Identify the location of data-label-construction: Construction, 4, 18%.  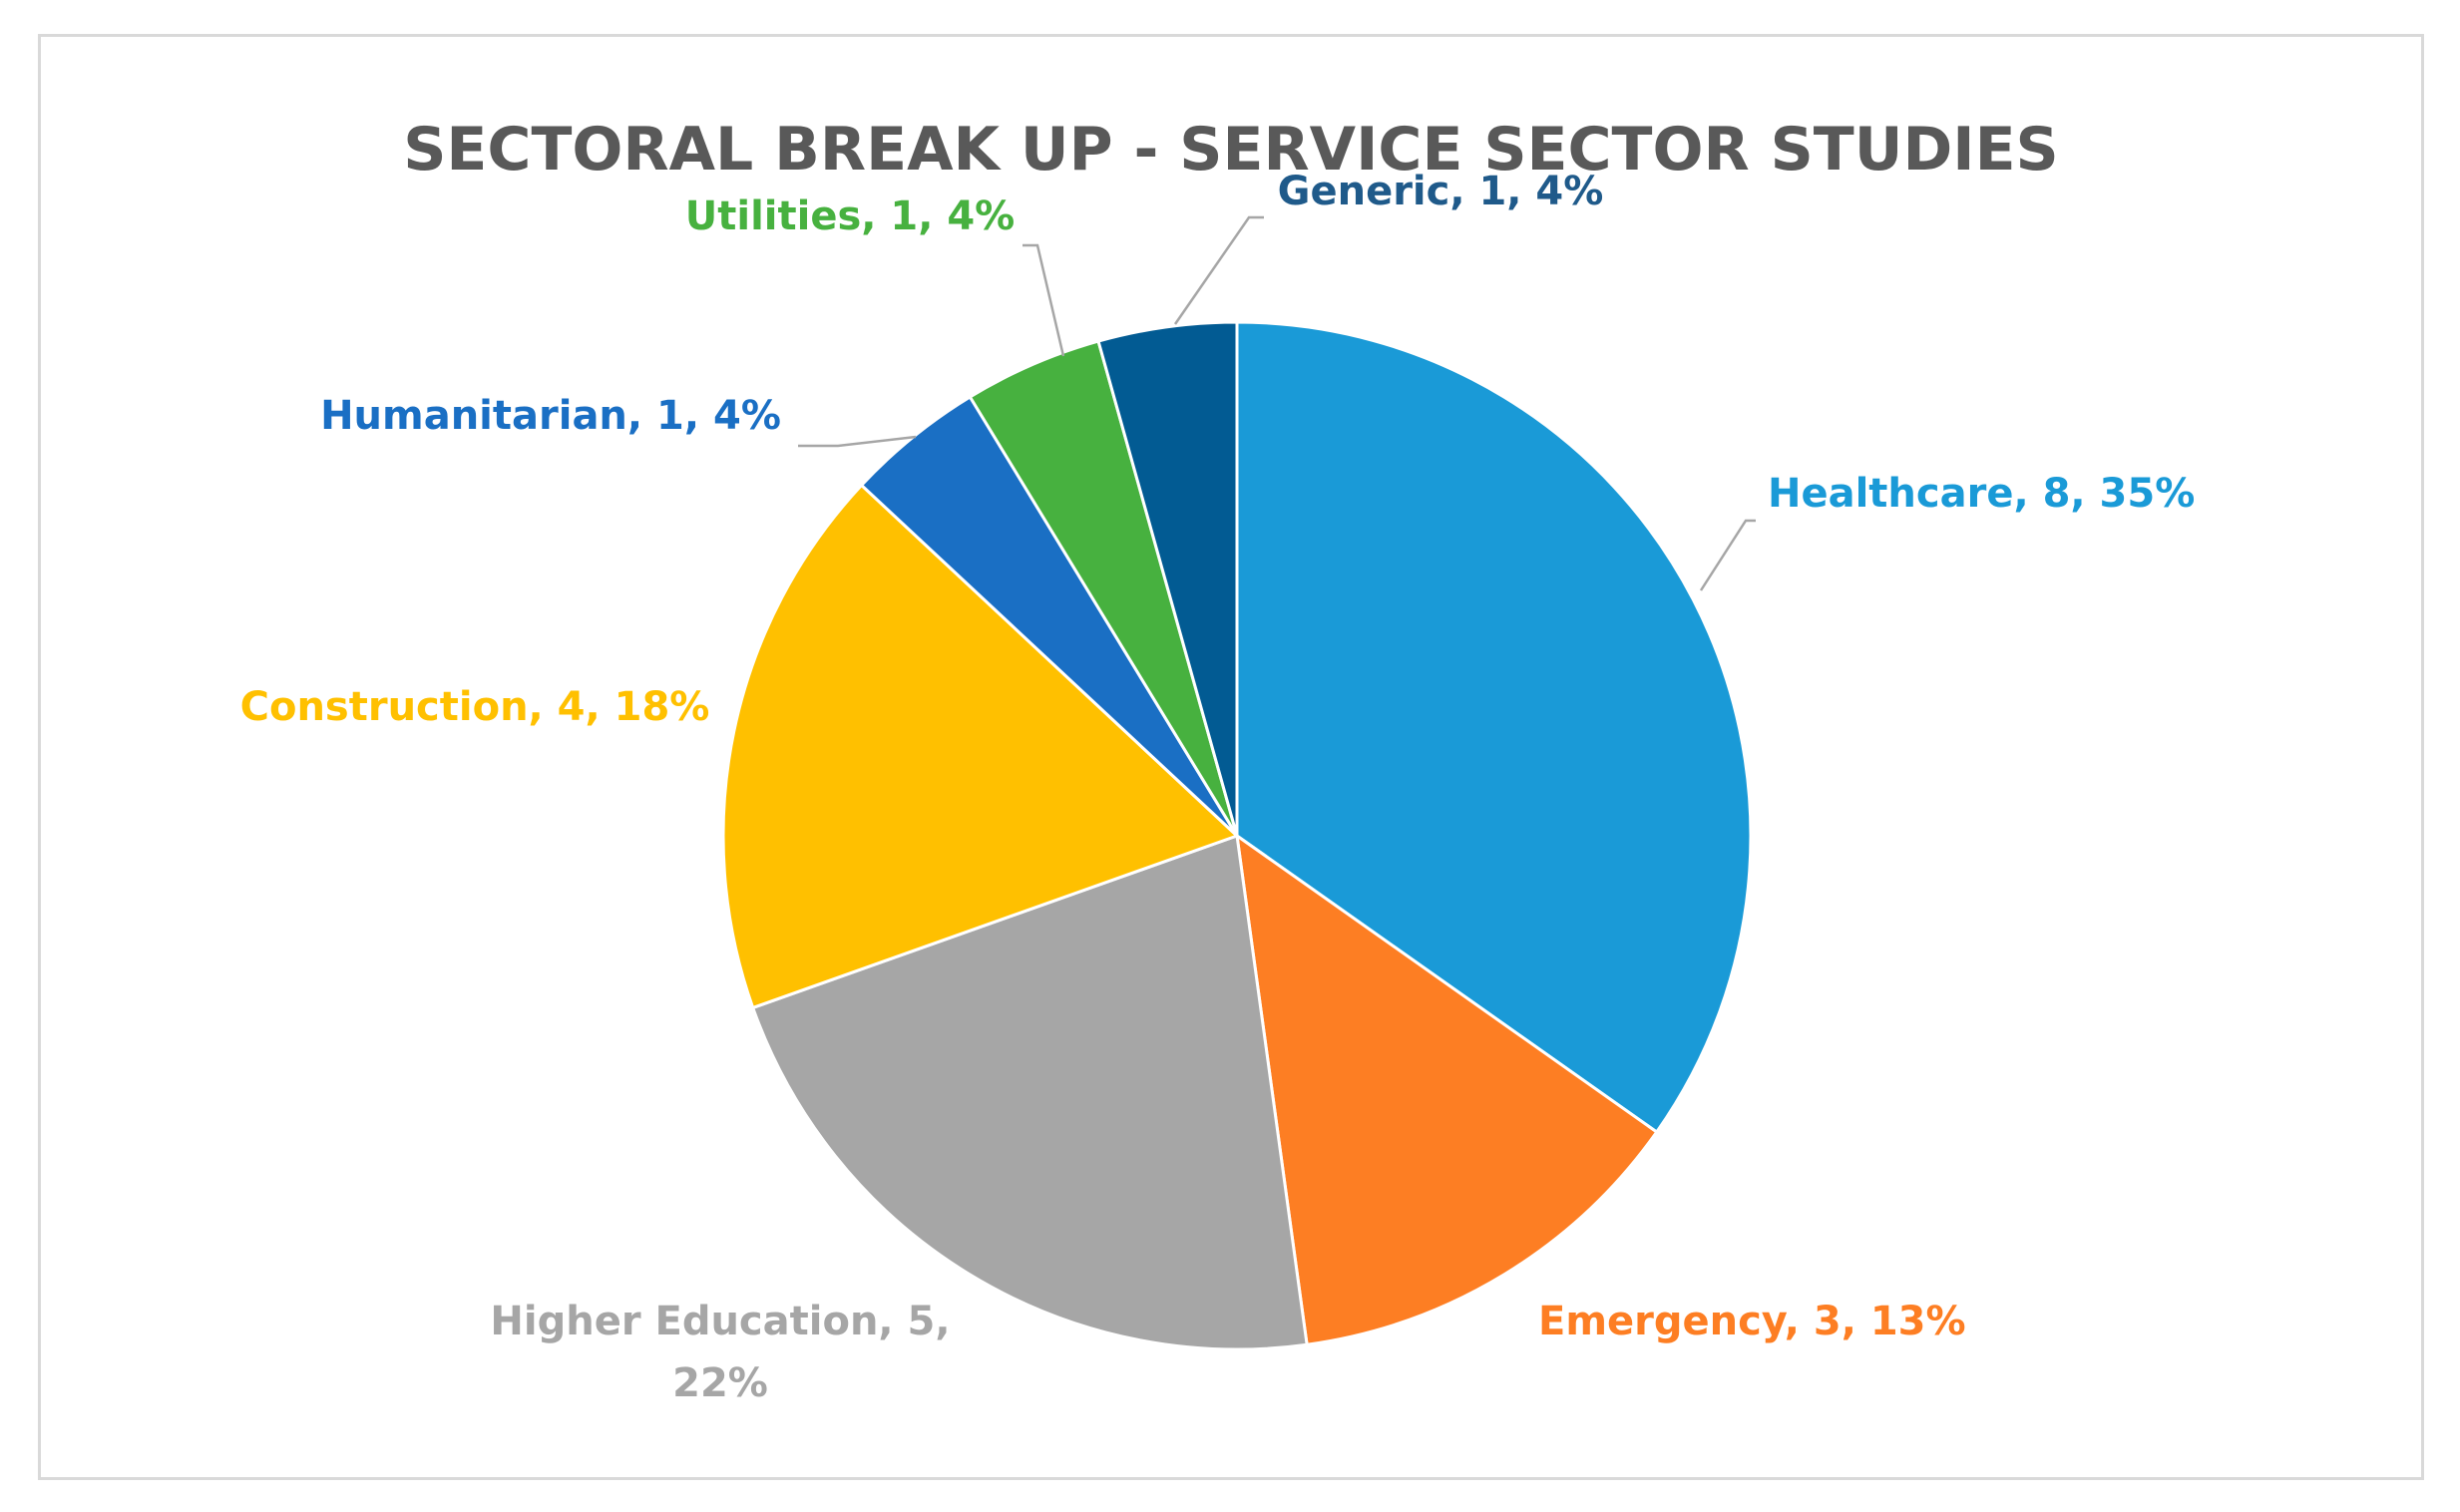
(475, 707).